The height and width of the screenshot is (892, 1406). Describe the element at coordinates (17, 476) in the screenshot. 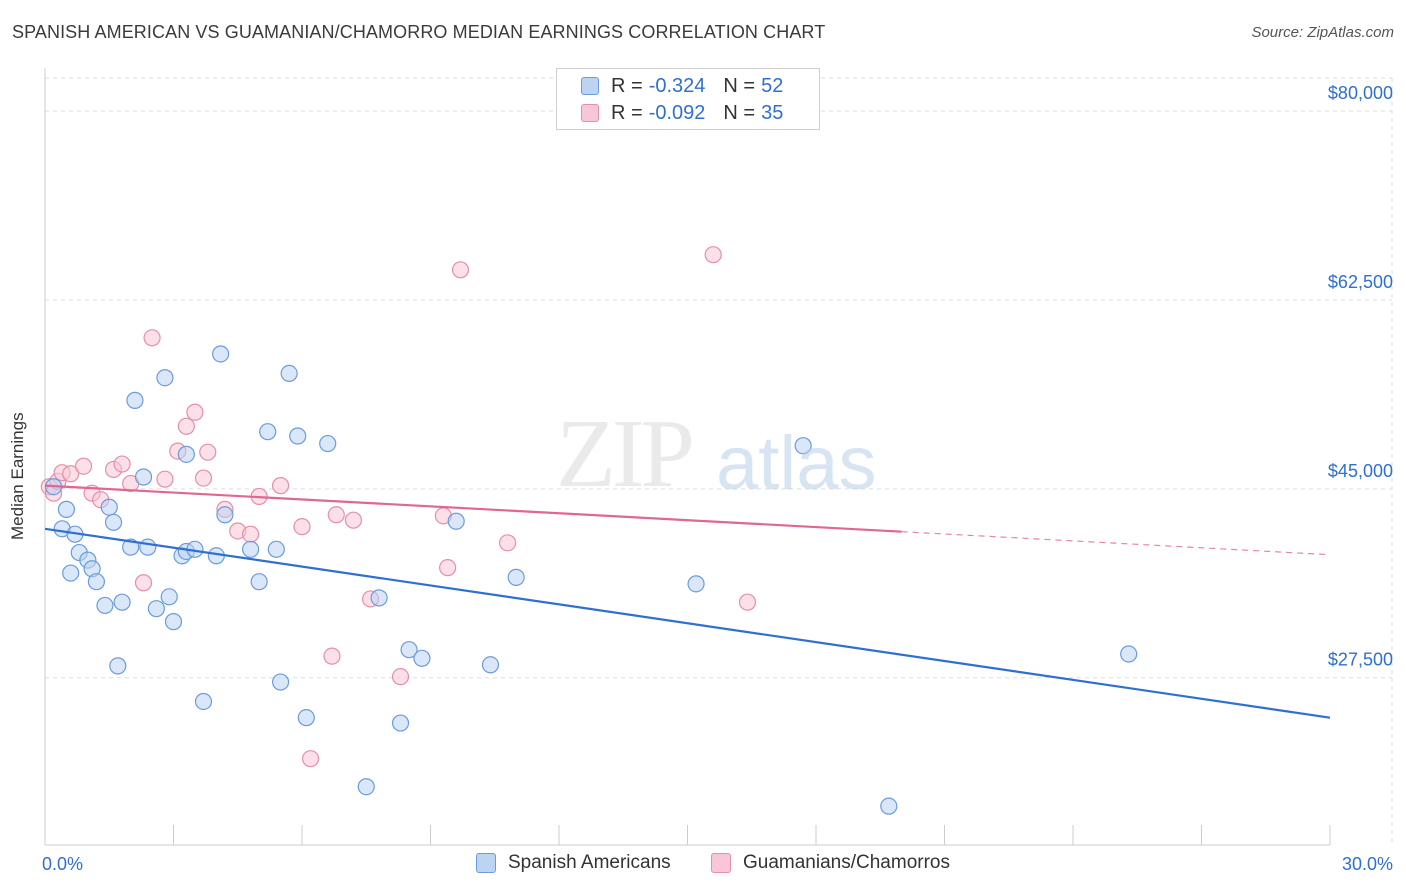

I see `y-axis-title: Median Earnings` at that location.